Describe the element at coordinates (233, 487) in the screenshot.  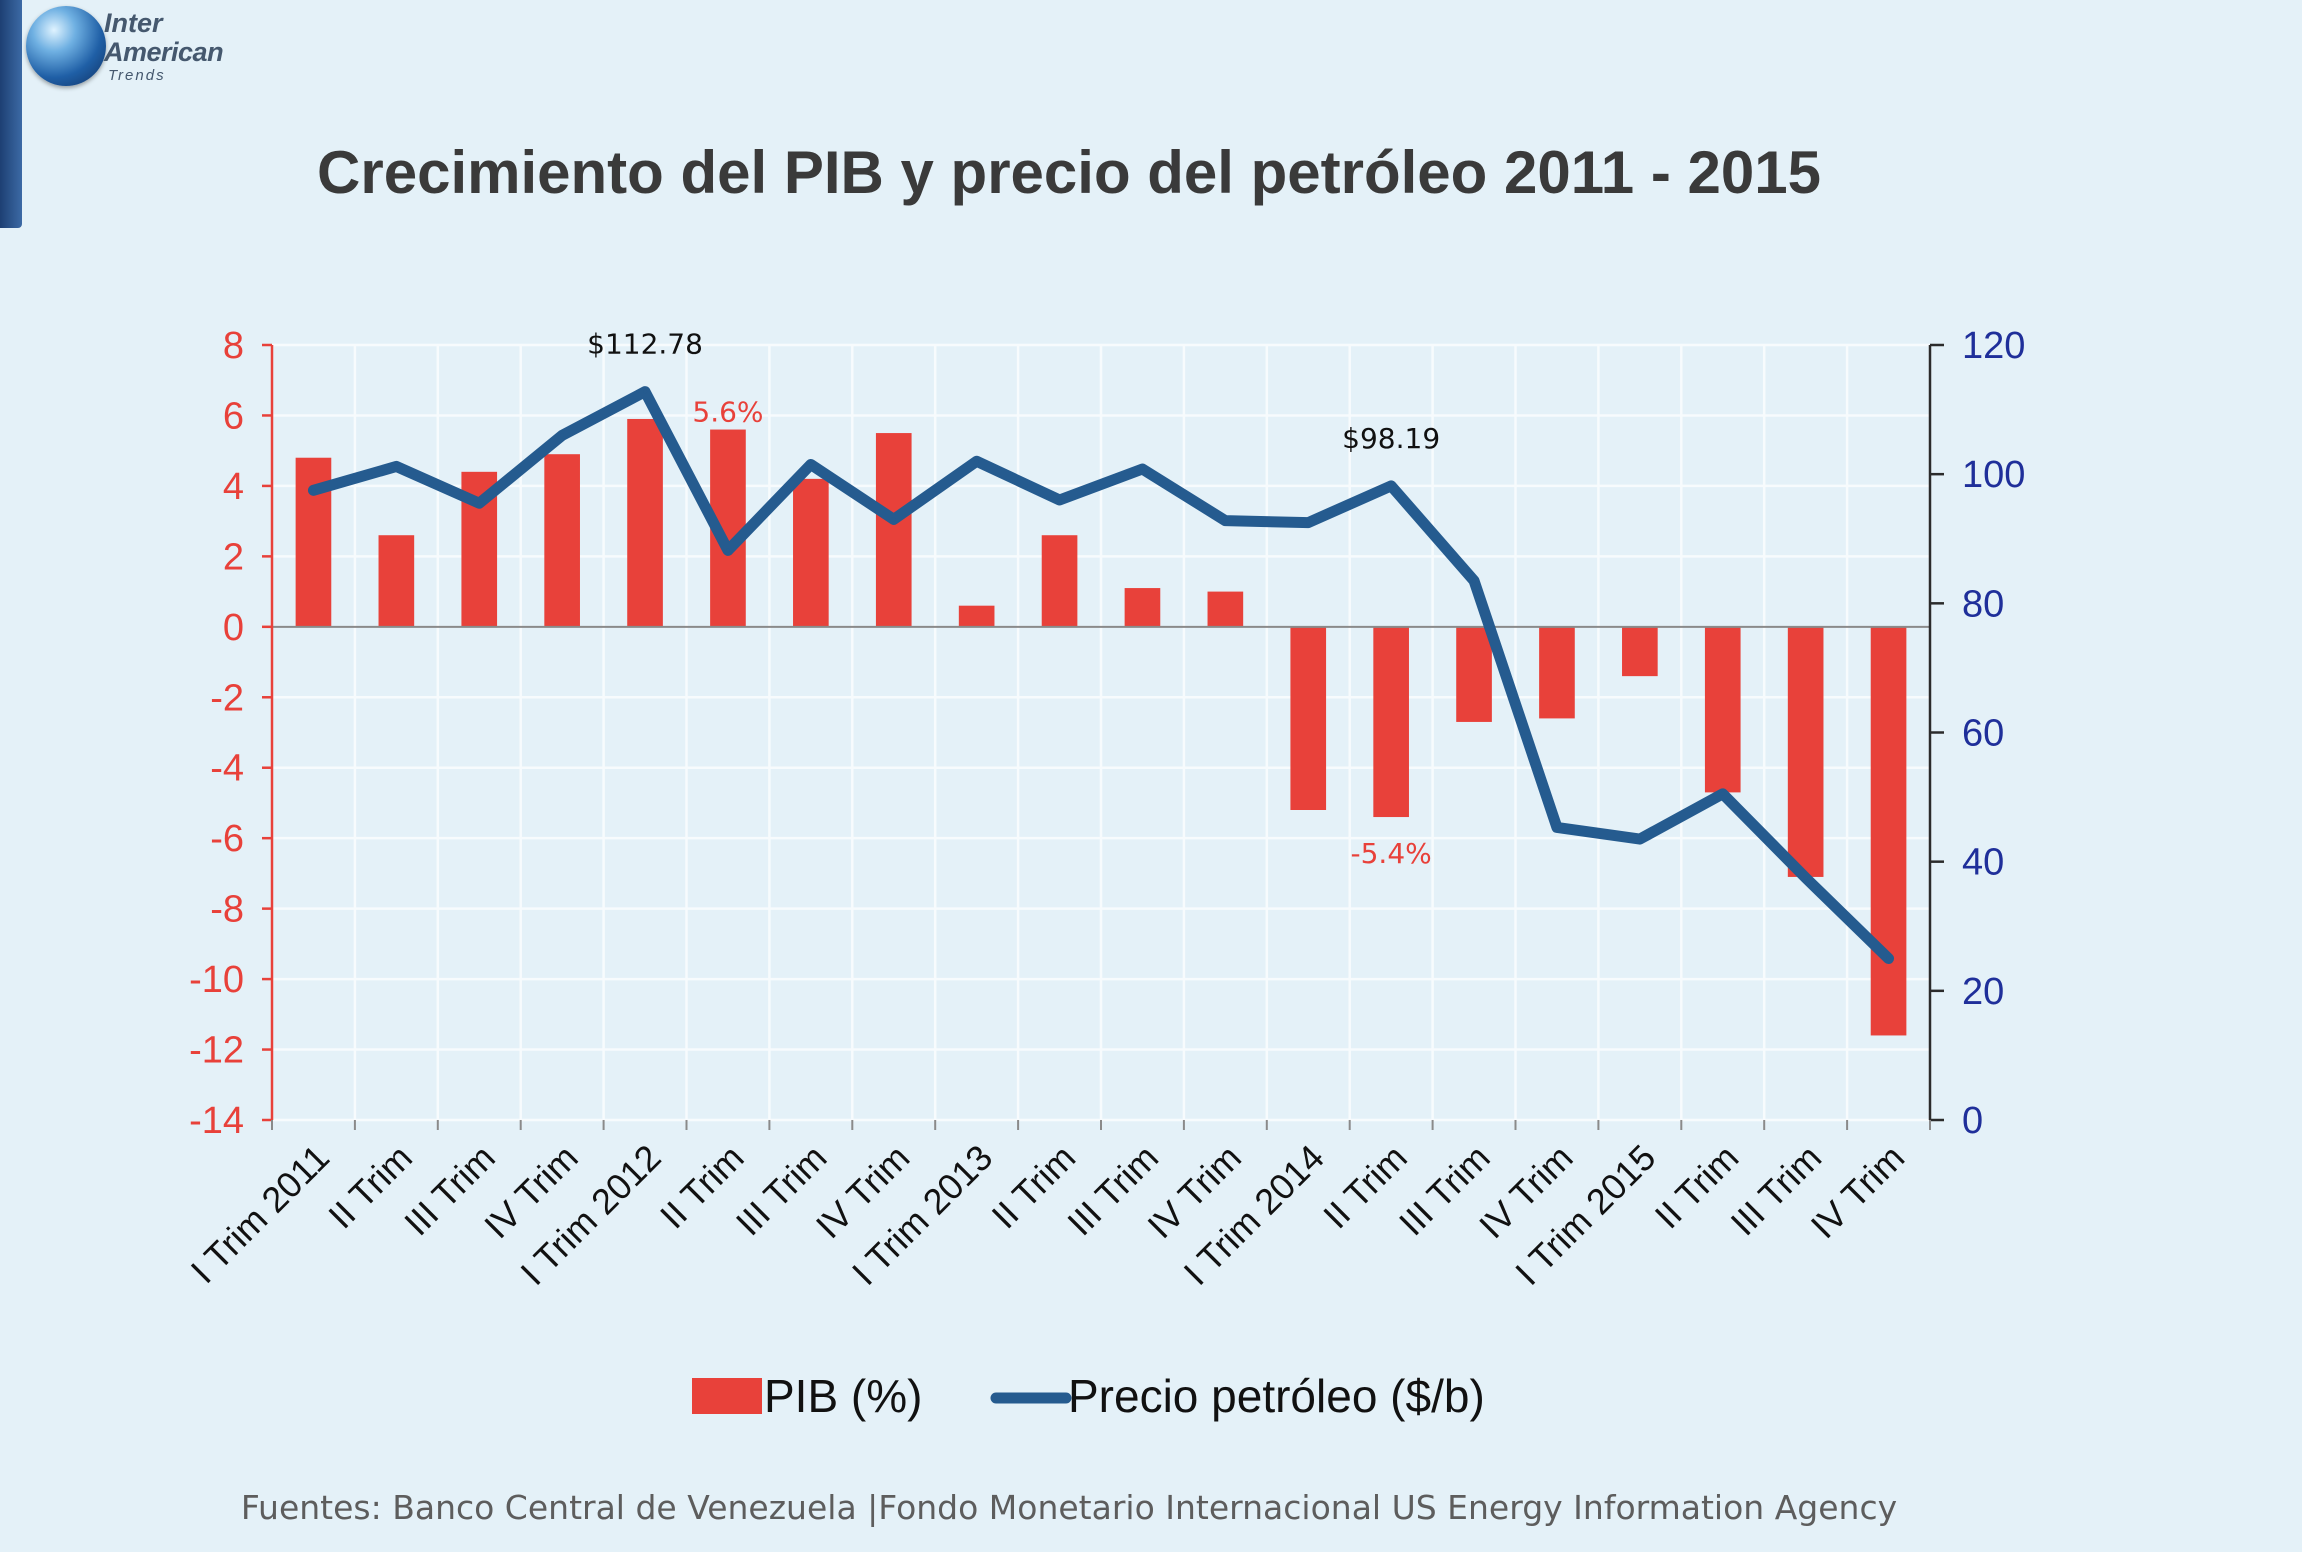
I see `left-axis-tick-label: 4` at that location.